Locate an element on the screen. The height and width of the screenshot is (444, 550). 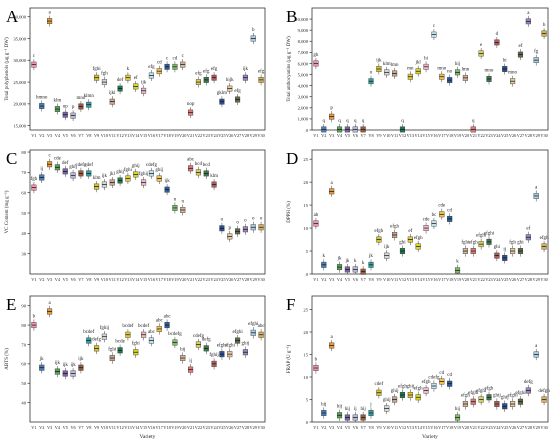
significance-letter: fghi is located at coordinates (136, 344).